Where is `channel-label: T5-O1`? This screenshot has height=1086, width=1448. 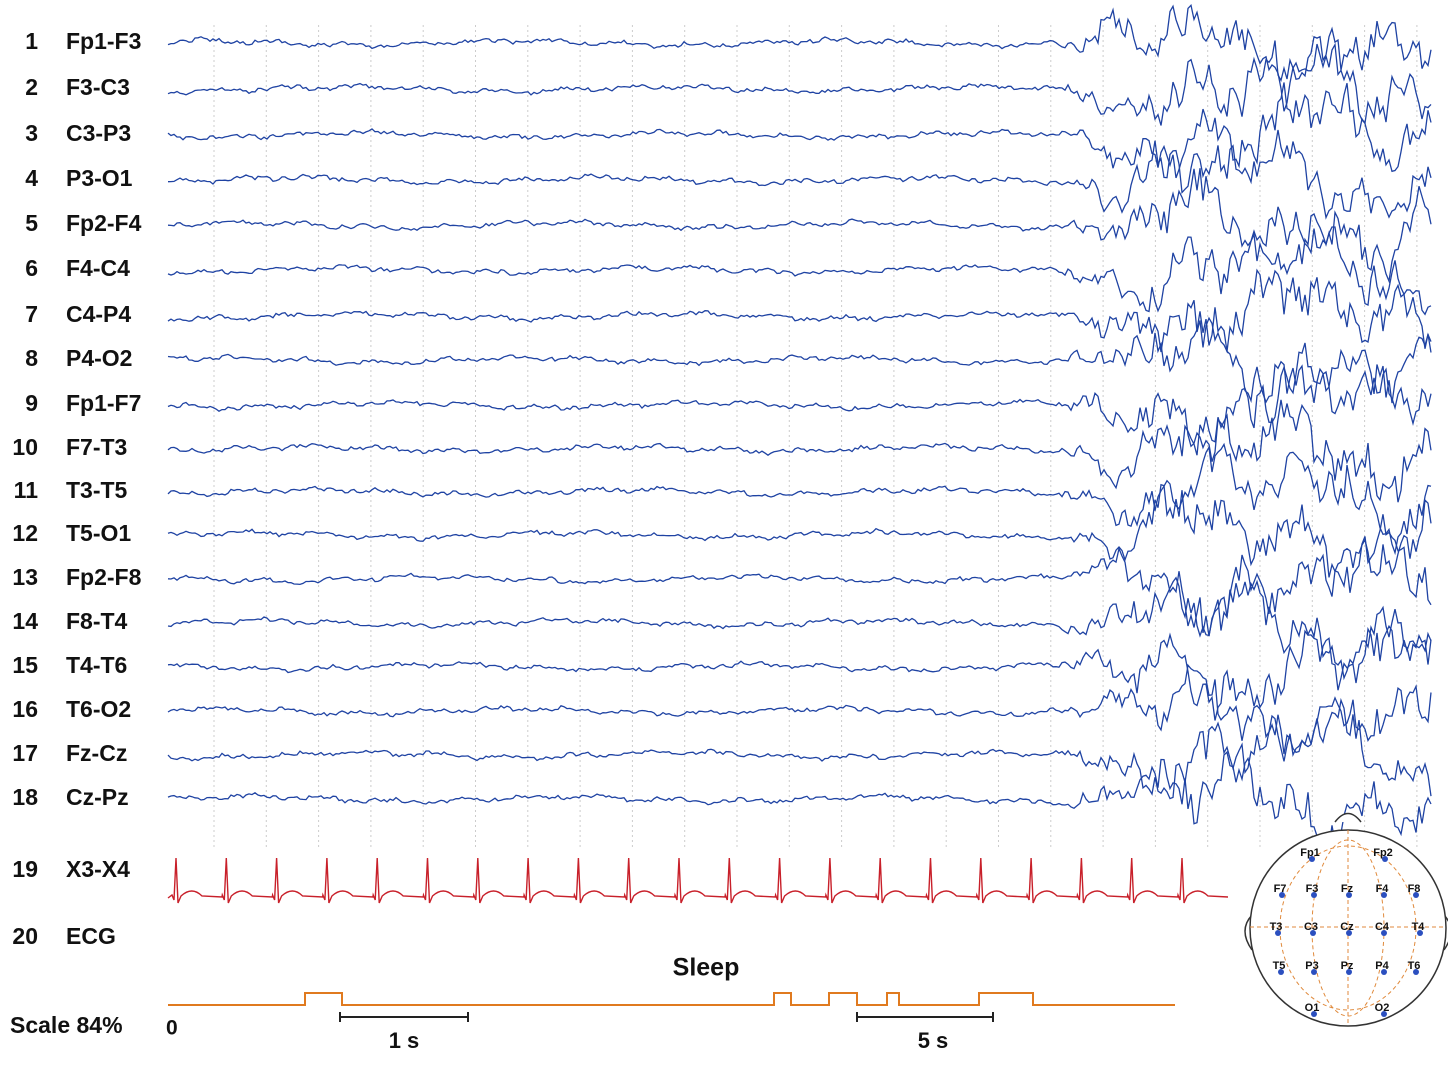 channel-label: T5-O1 is located at coordinates (98, 533).